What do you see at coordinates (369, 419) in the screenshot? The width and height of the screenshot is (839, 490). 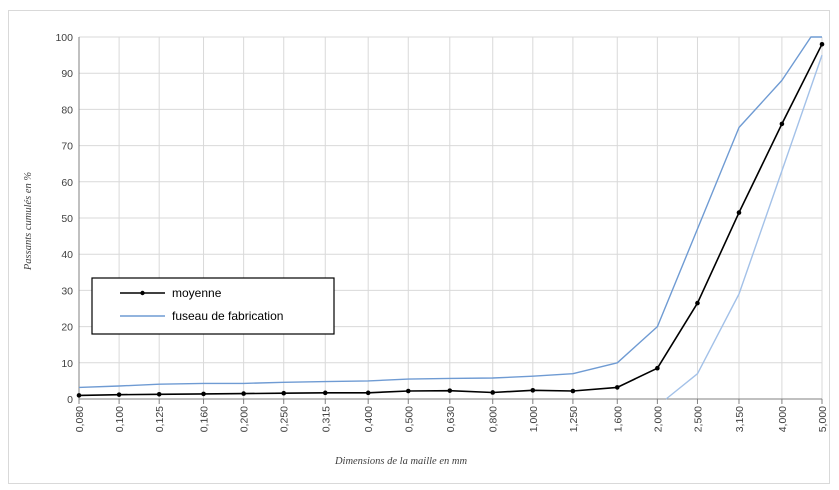 I see `x-tick-label: 0,400` at bounding box center [369, 419].